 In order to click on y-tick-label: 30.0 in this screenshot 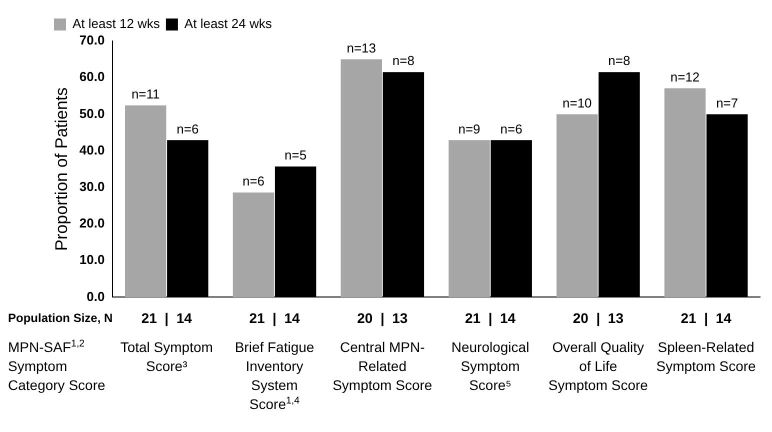, I will do `click(92, 186)`.